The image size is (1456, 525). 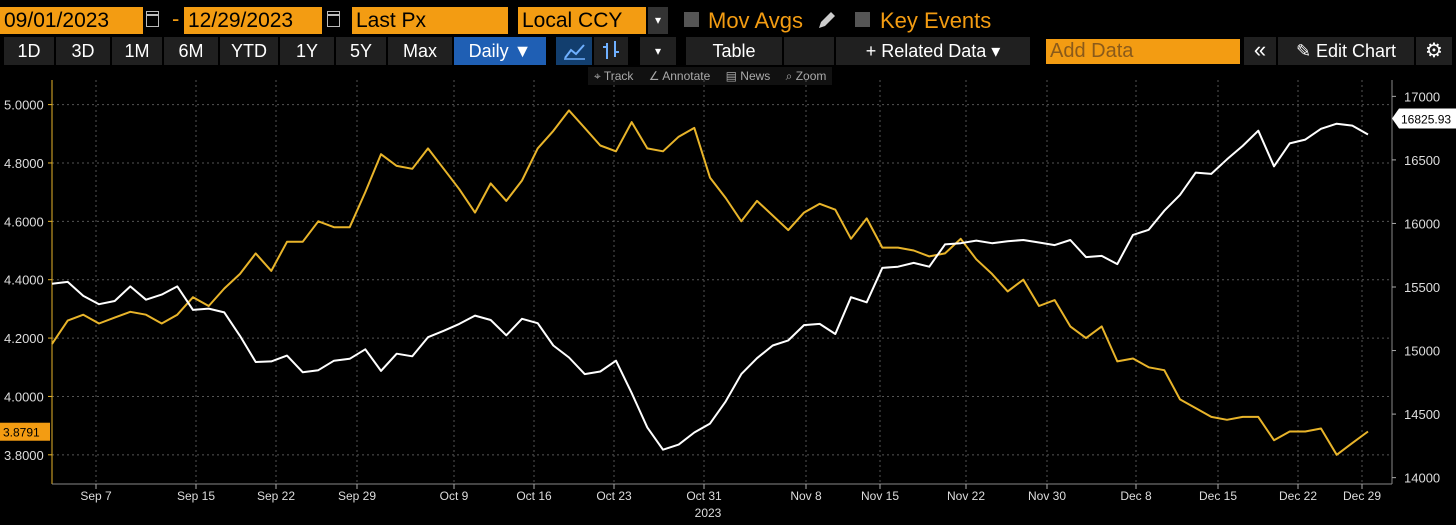 I want to click on right-last-value-box, so click(x=1424, y=118).